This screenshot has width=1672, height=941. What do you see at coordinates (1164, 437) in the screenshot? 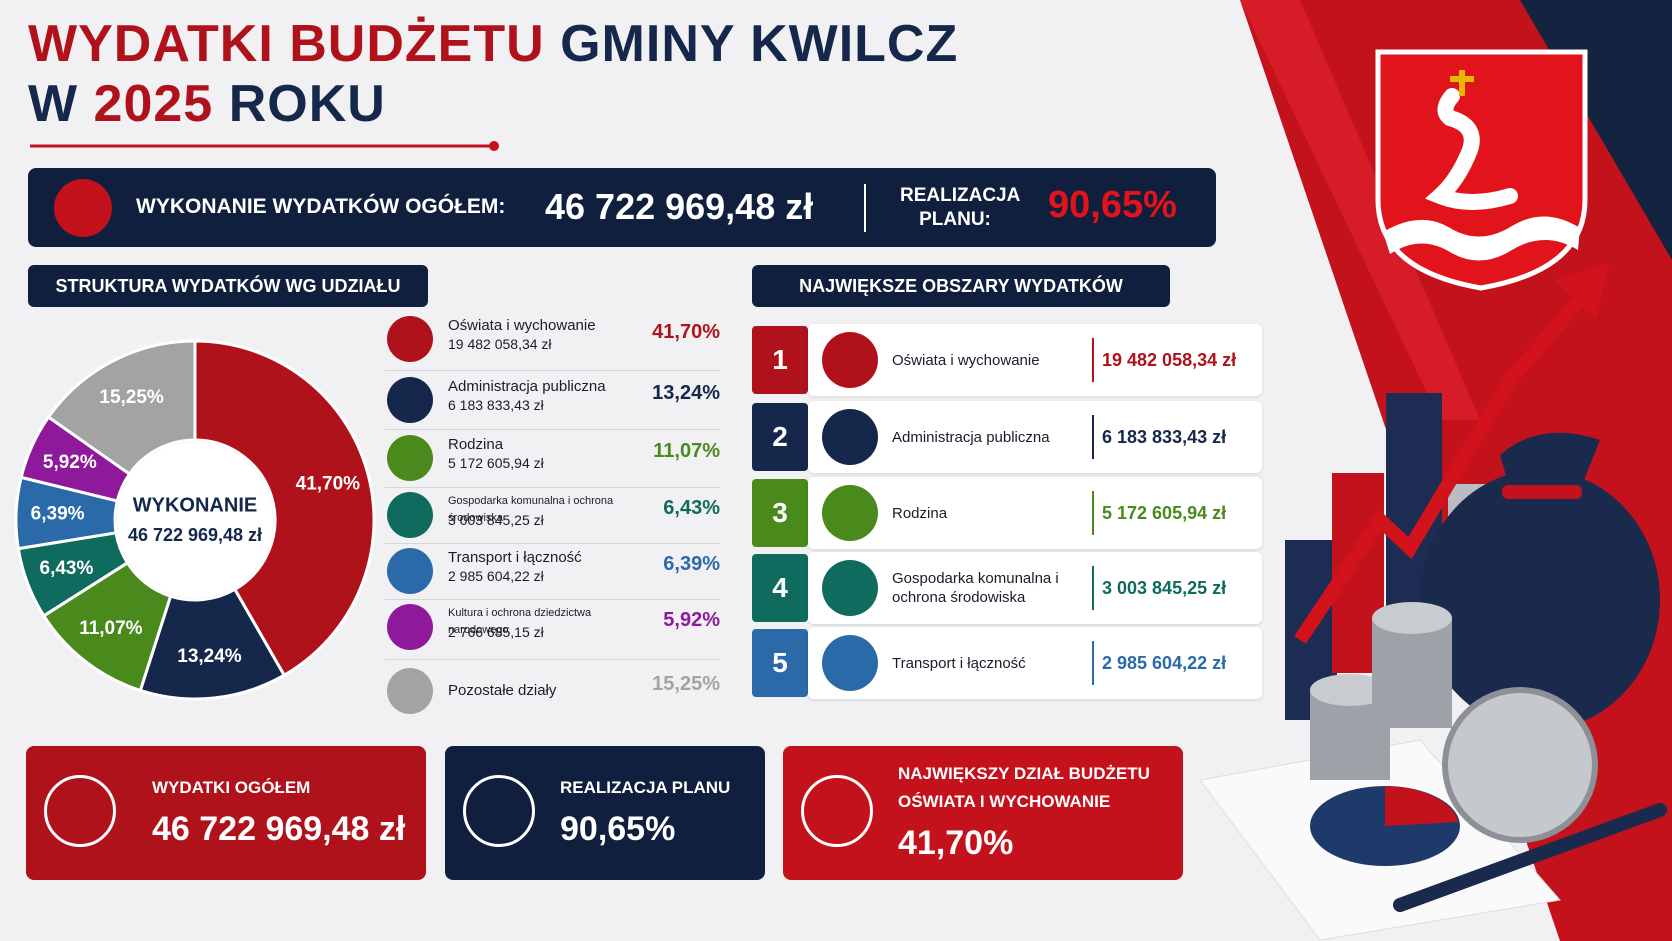
I see `area-amount: 6 183 833,43 zł` at bounding box center [1164, 437].